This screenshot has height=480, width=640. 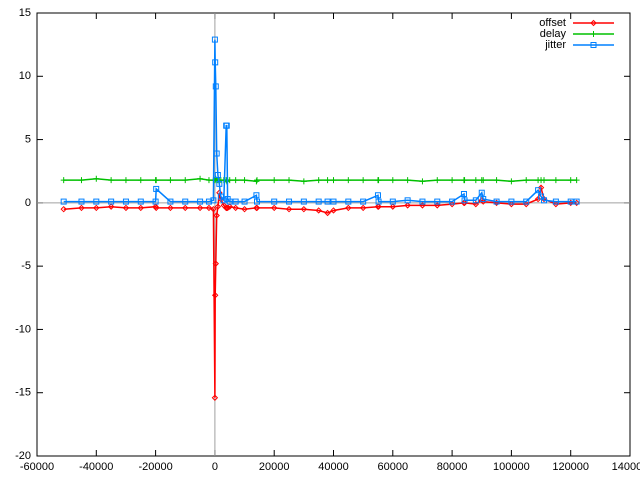 What do you see at coordinates (626, 467) in the screenshot?
I see `x-tick-label: 140000` at bounding box center [626, 467].